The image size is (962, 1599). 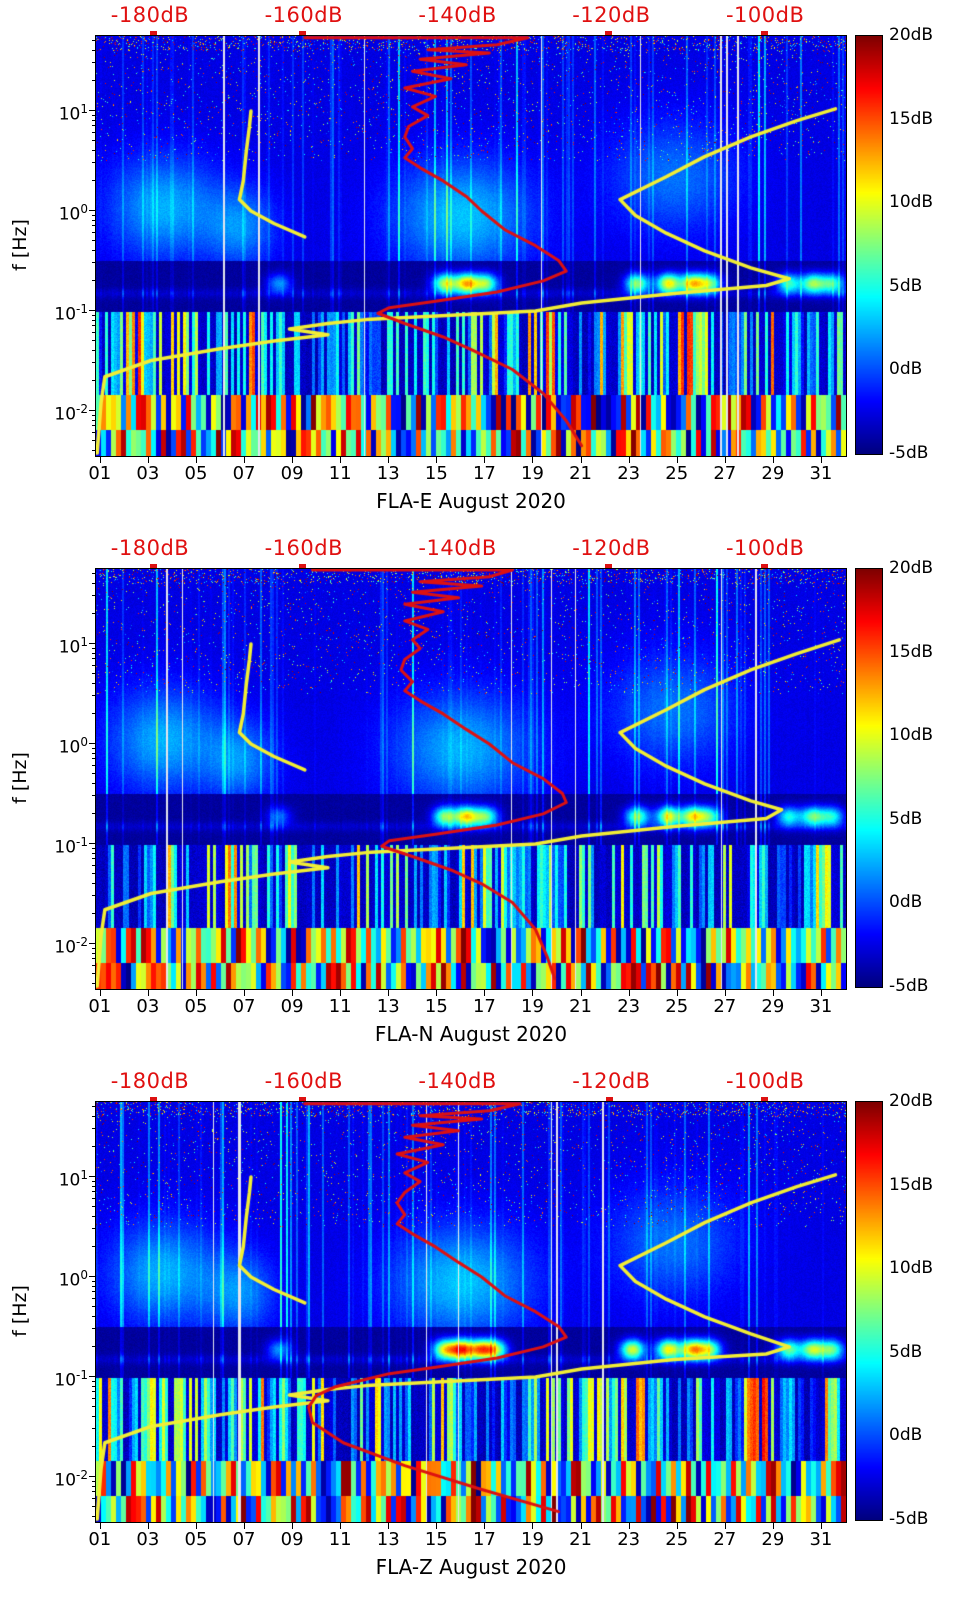 What do you see at coordinates (71, 1479) in the screenshot?
I see `y-tick-label: 10⁻²` at bounding box center [71, 1479].